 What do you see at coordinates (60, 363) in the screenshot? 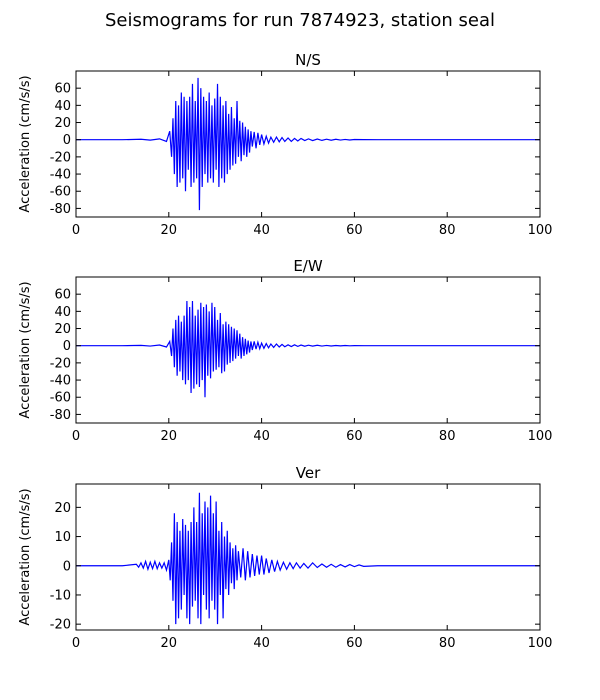
I see `y-tick-label-ew: -20` at bounding box center [60, 363].